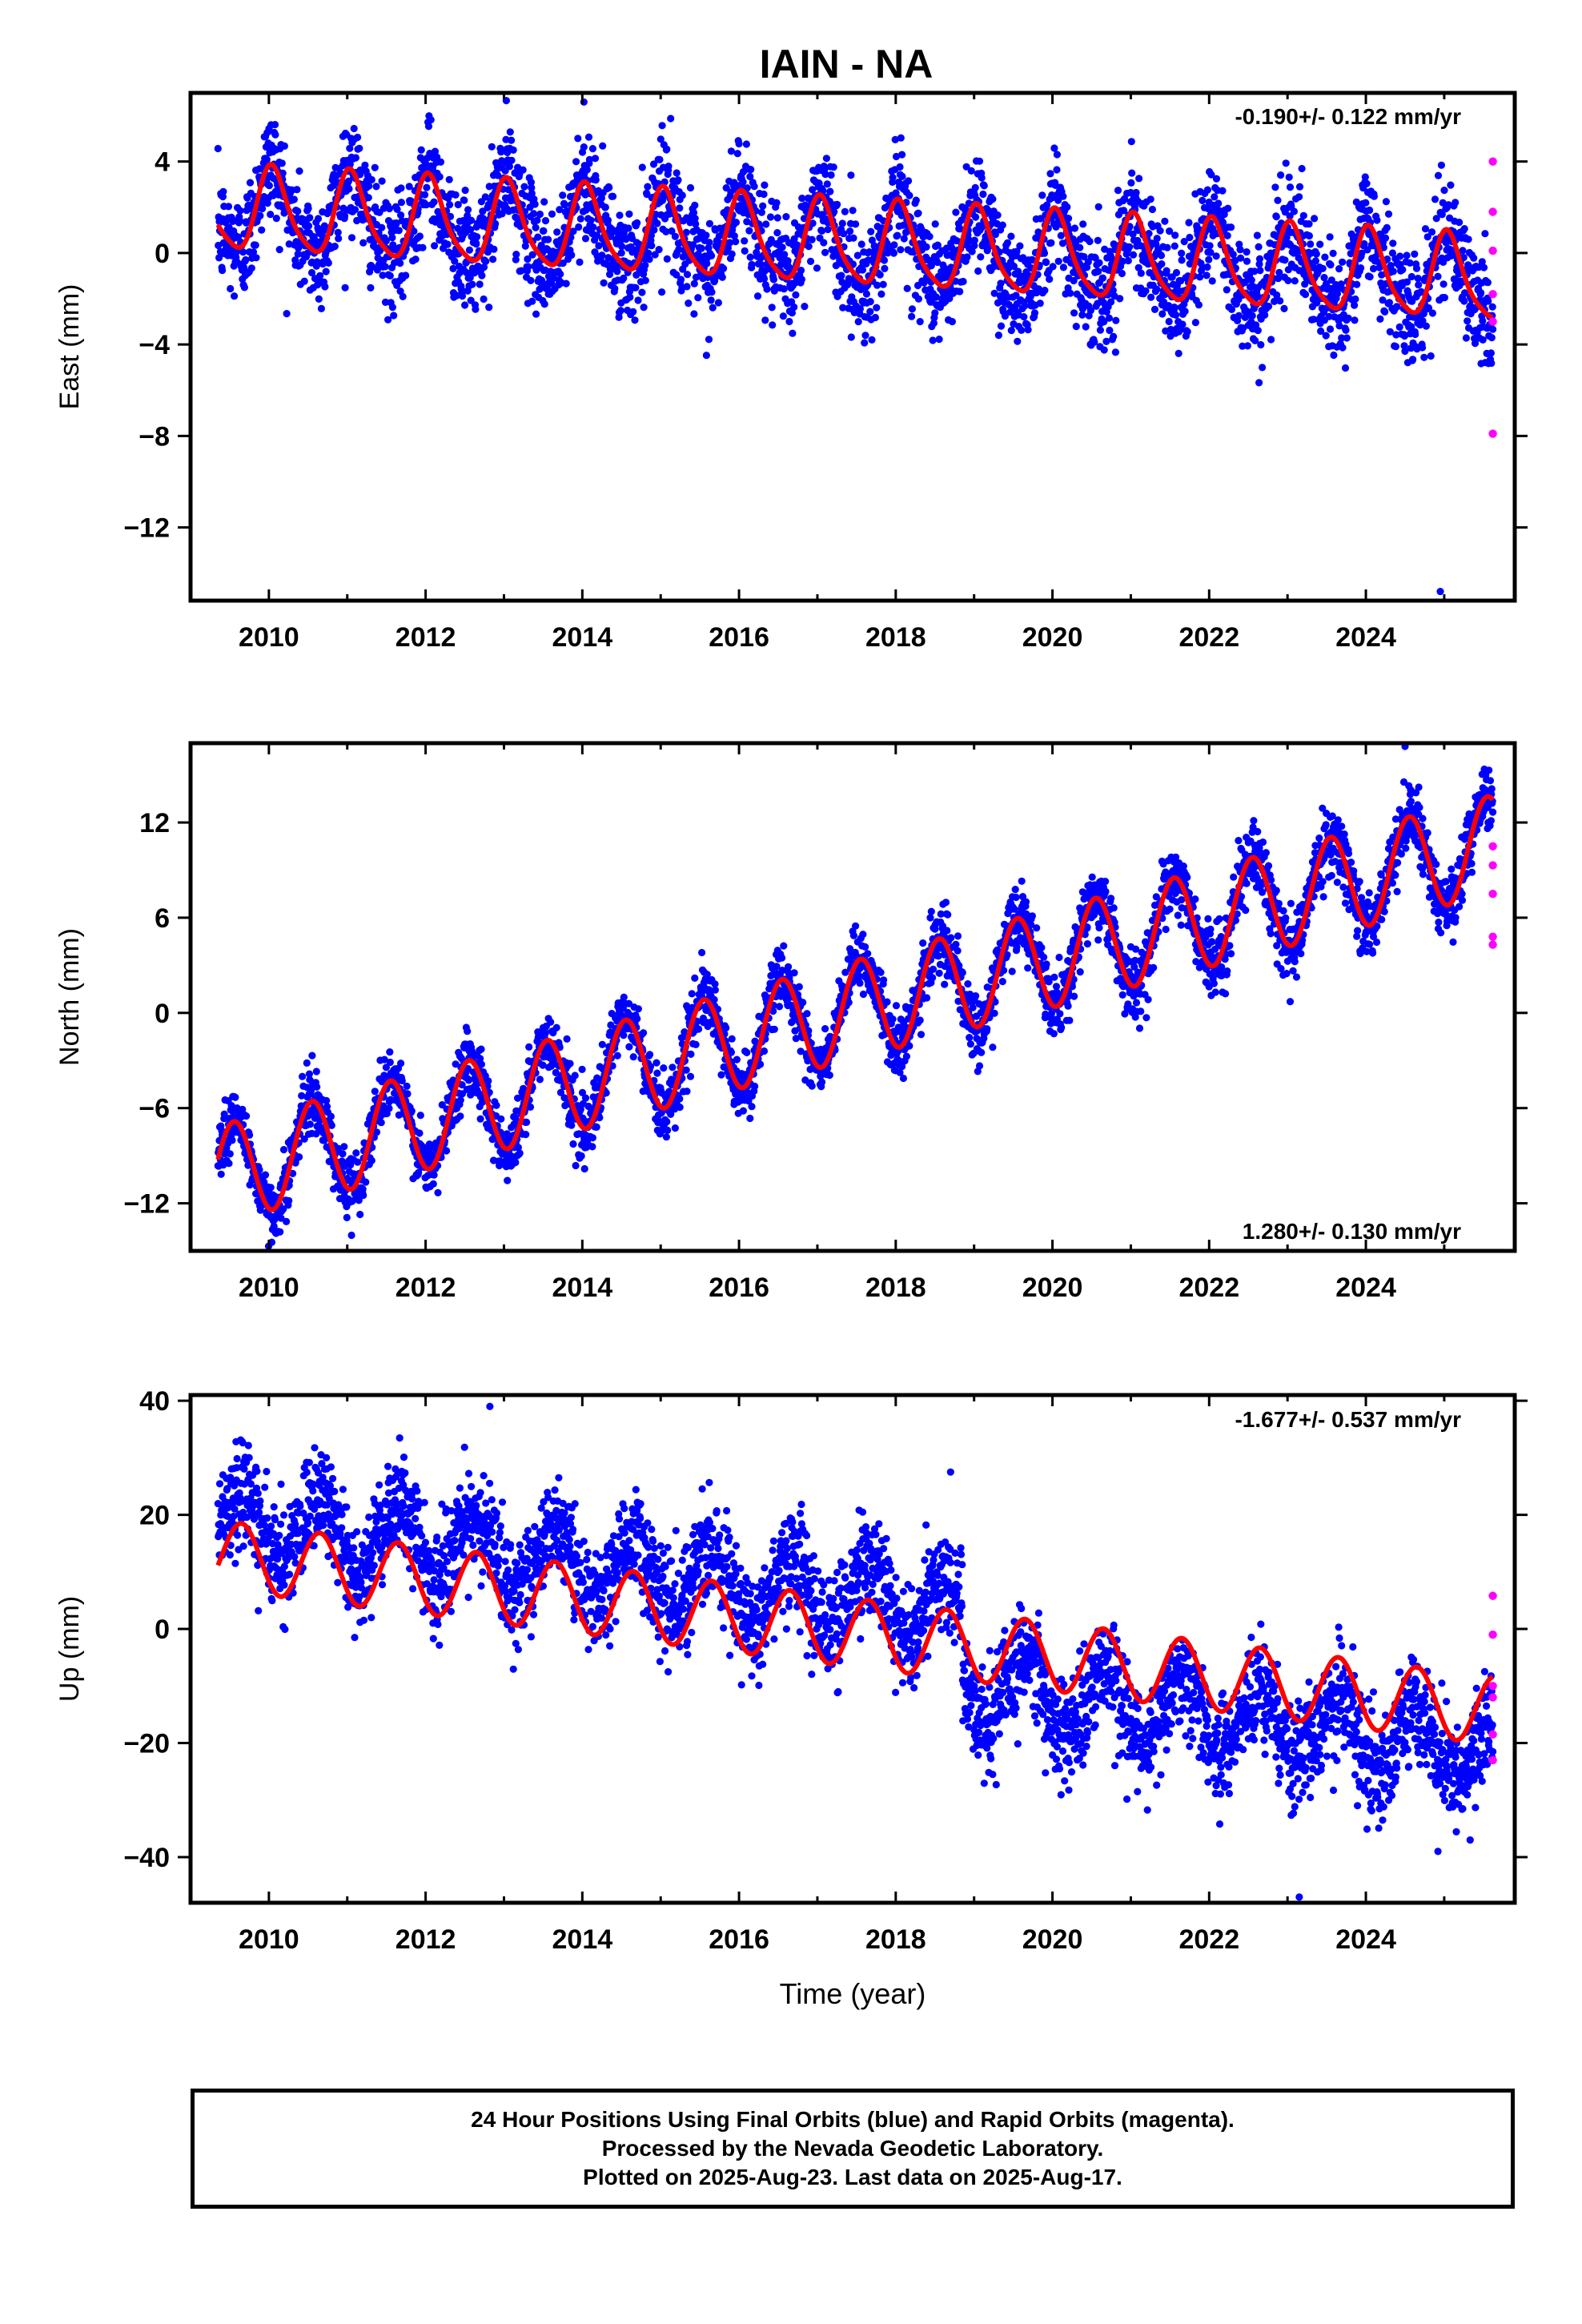 This screenshot has height=2324, width=1582. What do you see at coordinates (69, 347) in the screenshot?
I see `east-ylabel: East (mm)` at bounding box center [69, 347].